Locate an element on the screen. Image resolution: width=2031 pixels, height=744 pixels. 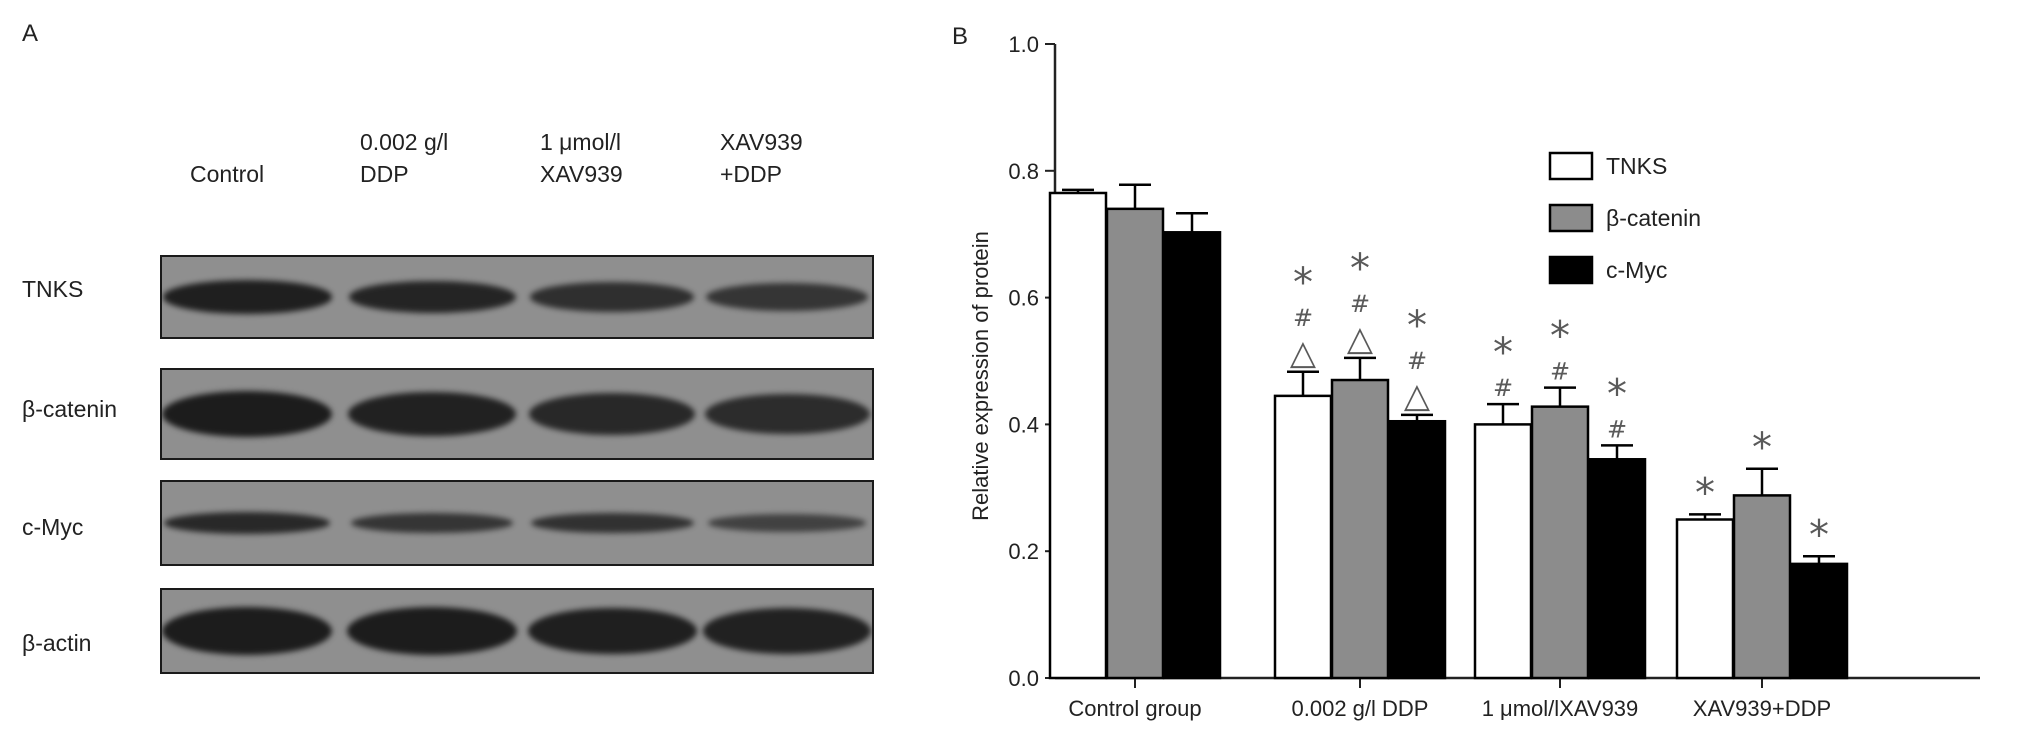
x-tick-label: XAV939+DDP is located at coordinates (1762, 708).